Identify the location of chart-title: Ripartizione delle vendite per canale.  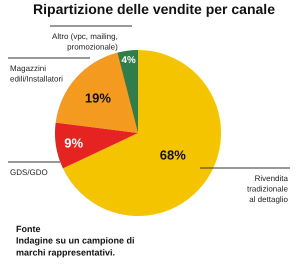
(154, 8).